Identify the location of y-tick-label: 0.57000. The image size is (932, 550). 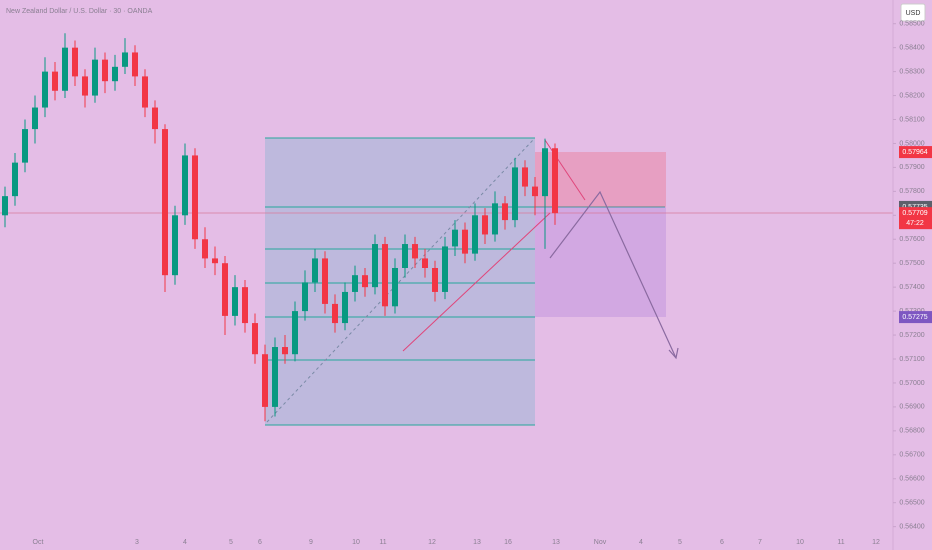
(911, 383).